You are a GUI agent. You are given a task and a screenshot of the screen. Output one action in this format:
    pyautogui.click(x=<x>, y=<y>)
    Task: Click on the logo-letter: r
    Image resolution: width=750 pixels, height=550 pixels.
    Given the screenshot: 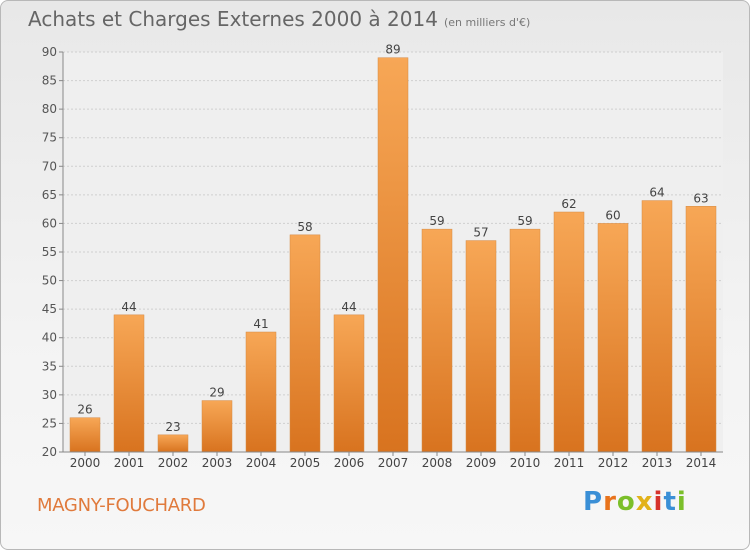 What is the action you would take?
    pyautogui.click(x=610, y=502)
    